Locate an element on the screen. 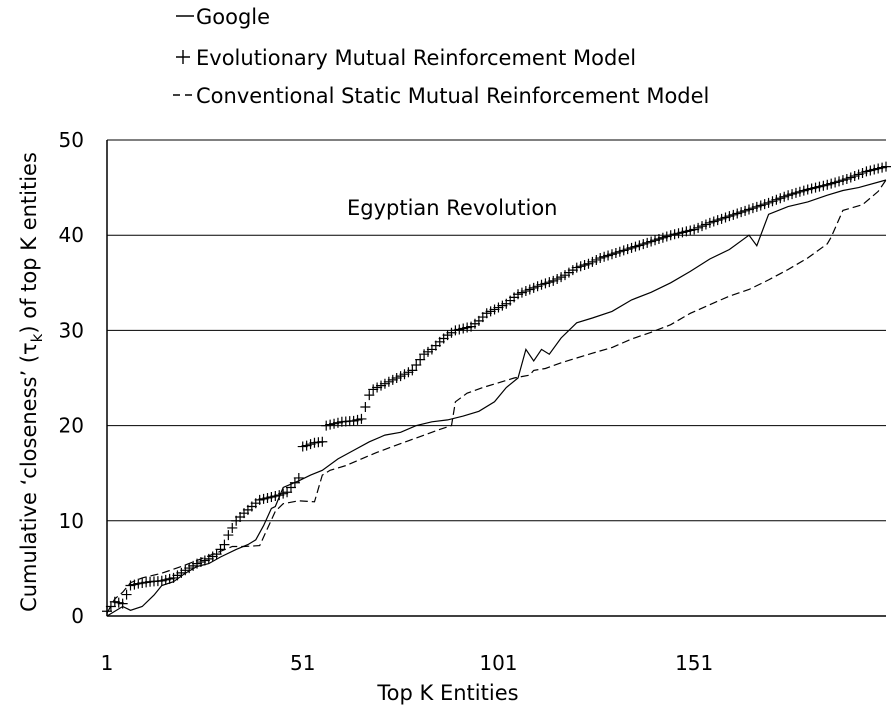 This screenshot has height=710, width=895. y-axis-title-part-1: Cumulative ‘closeness’ (τ is located at coordinates (29, 477).